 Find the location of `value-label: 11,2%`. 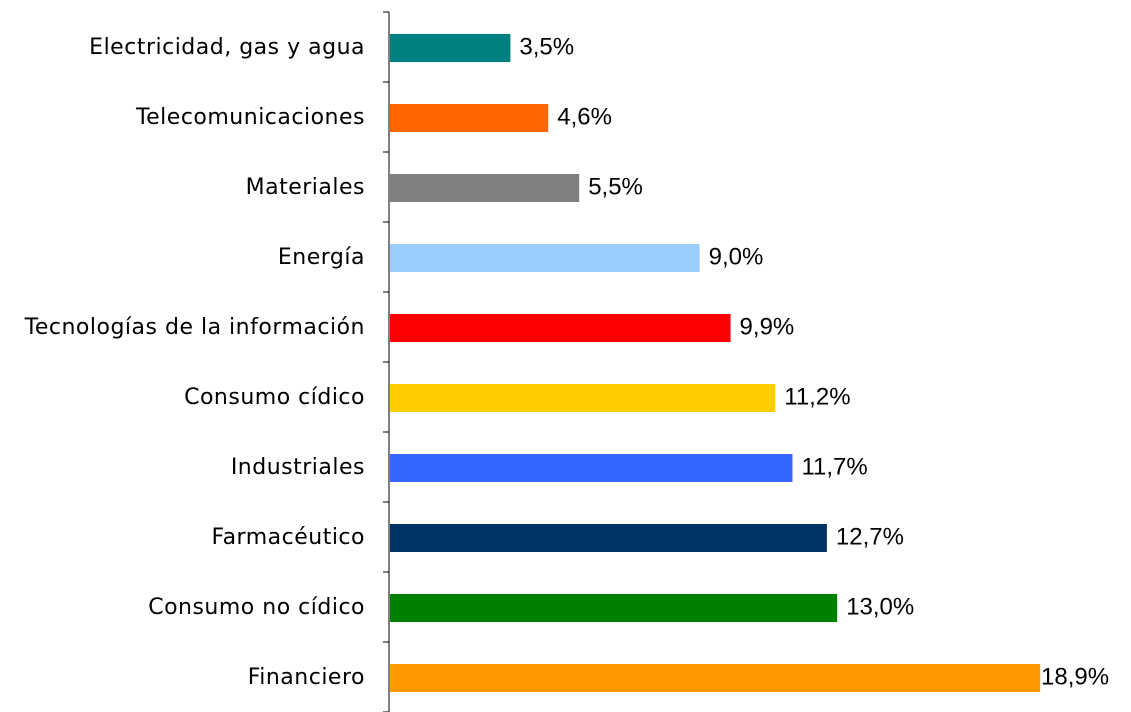

value-label: 11,2% is located at coordinates (817, 396).